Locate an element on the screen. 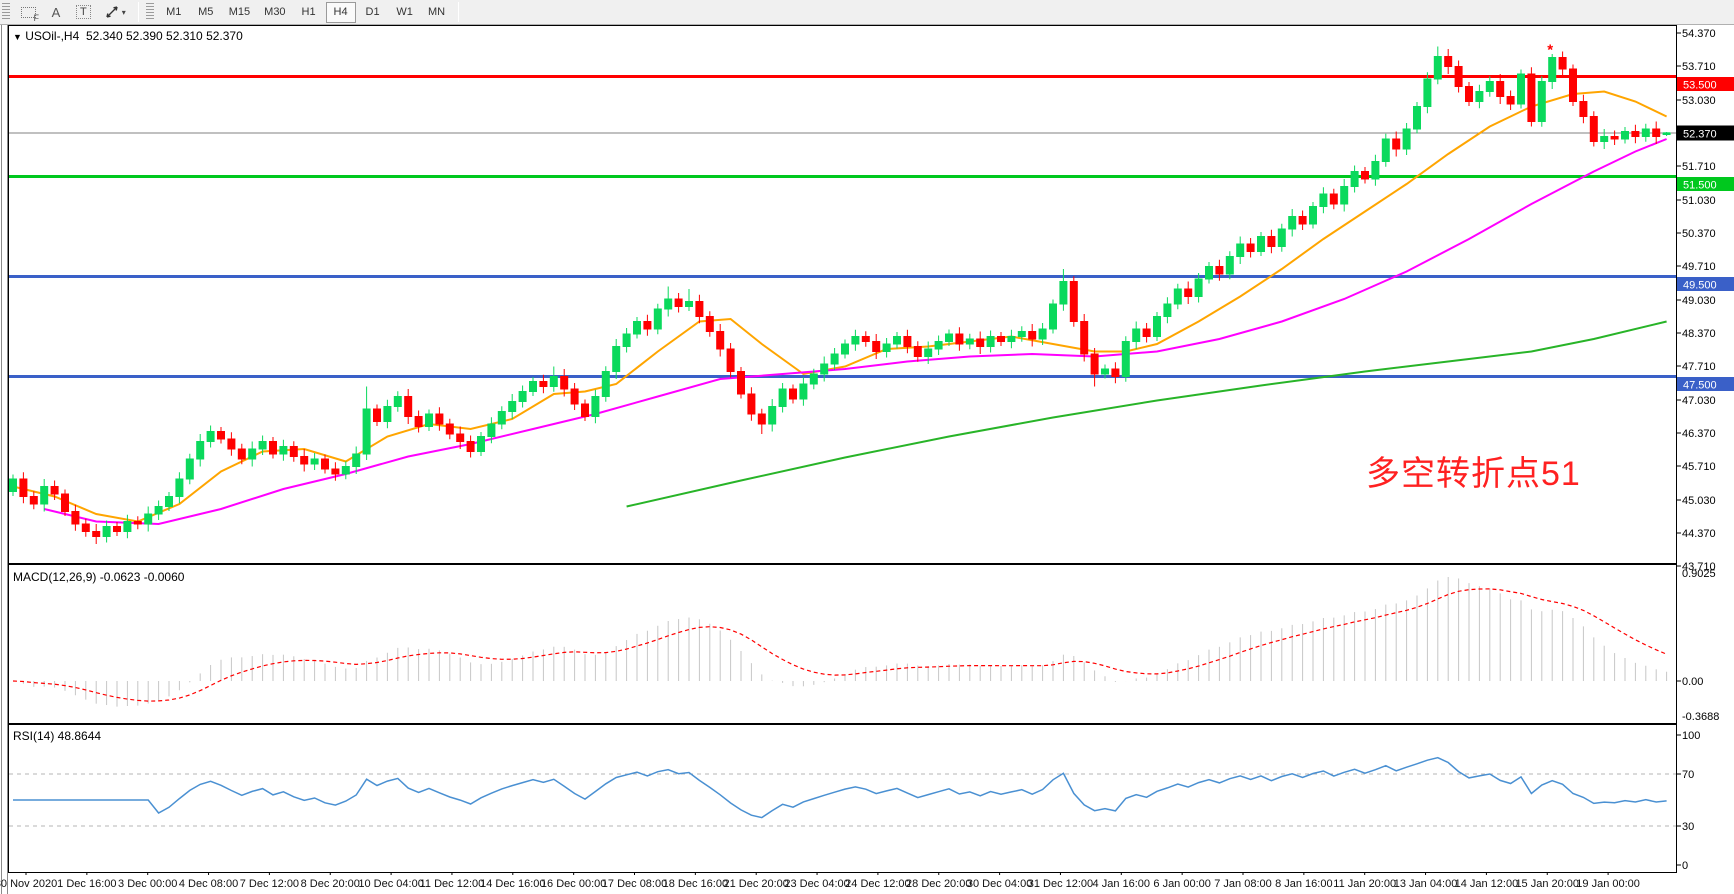 The image size is (1734, 894). svg-text: 46.370 is located at coordinates (1699, 434).